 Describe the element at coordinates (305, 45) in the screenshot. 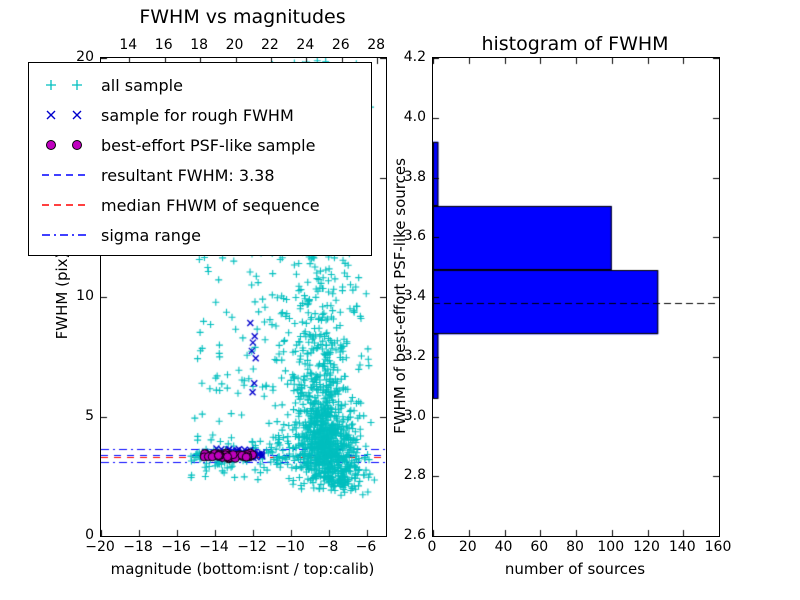

I see `tick-label: 24` at that location.